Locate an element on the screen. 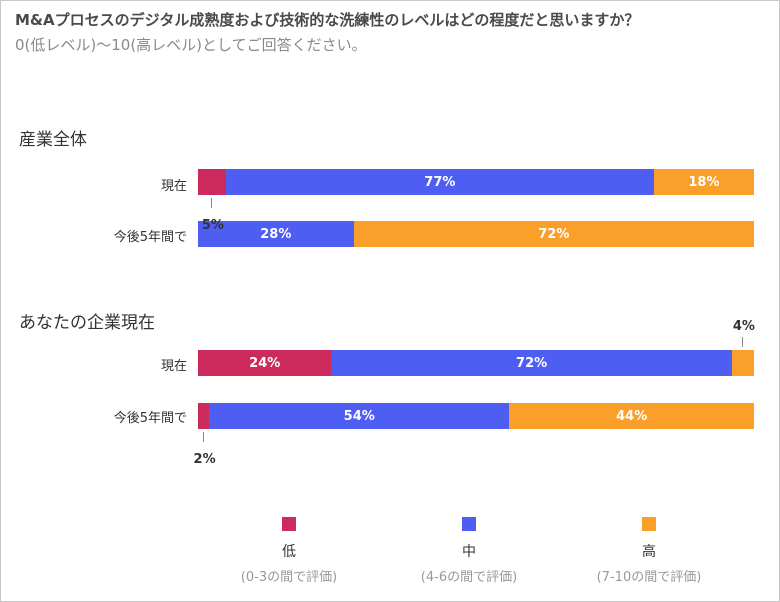 This screenshot has width=780, height=602. row-label-company-5y: 今後5年間で is located at coordinates (150, 418).